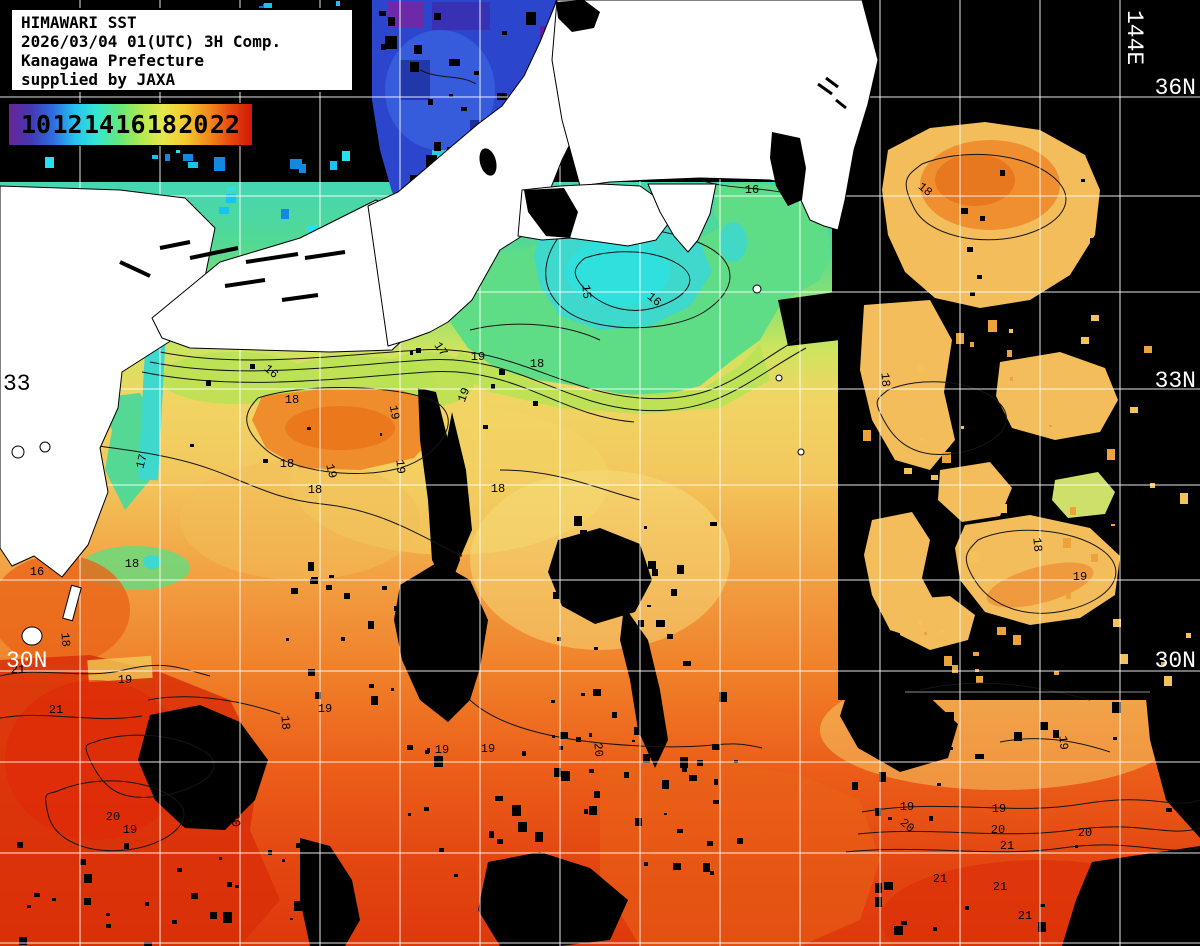  I want to click on colorbar-tick: 14, so click(99, 124).